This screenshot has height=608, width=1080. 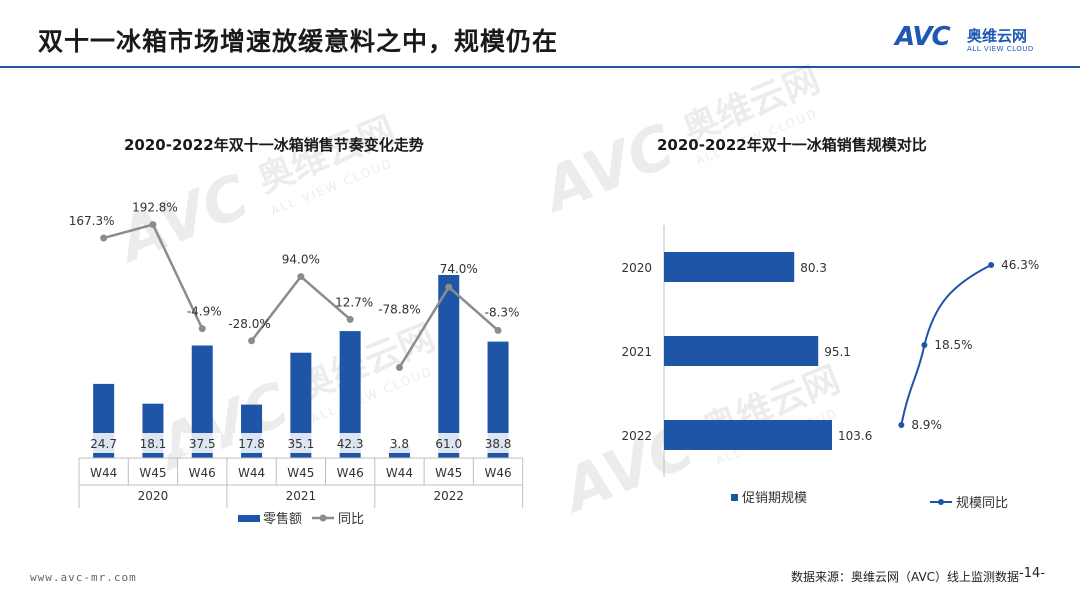 I want to click on logo-mark: AVC, so click(x=923, y=37).